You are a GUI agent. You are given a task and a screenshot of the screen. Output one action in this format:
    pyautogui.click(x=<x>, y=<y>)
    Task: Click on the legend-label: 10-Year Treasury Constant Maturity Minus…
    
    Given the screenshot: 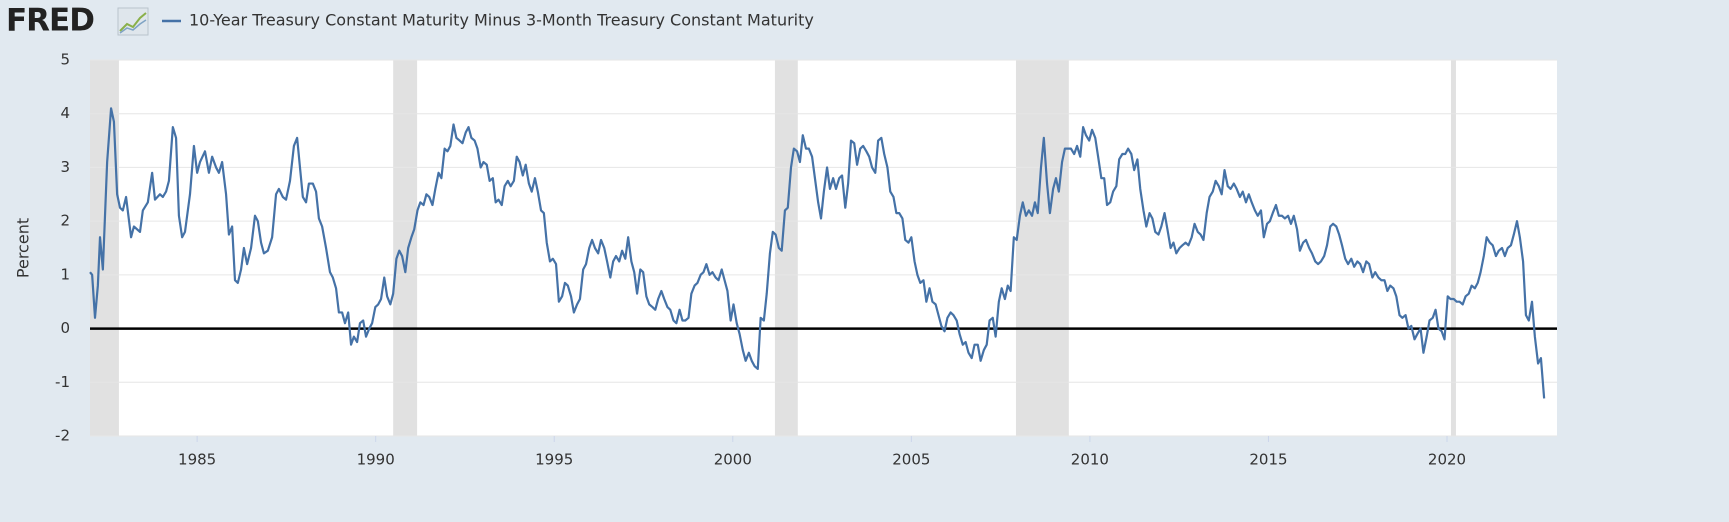 What is the action you would take?
    pyautogui.click(x=501, y=20)
    